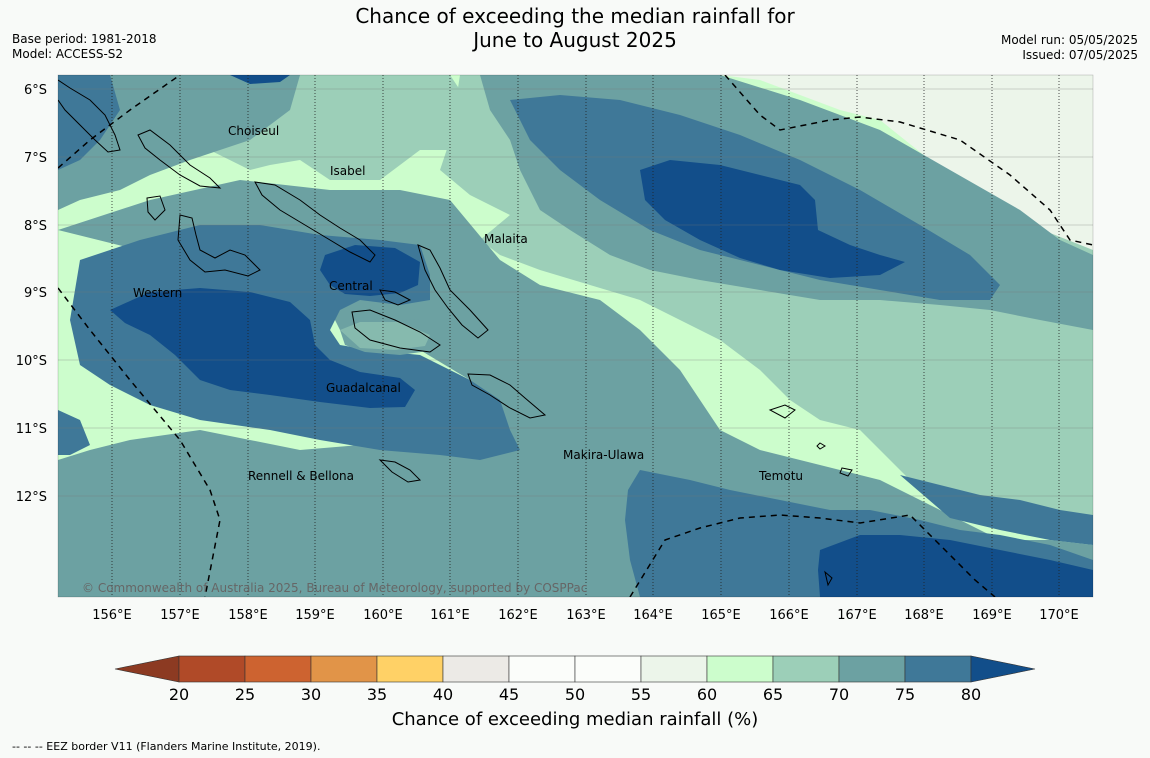  Describe the element at coordinates (1080, 55) in the screenshot. I see `issued-date: Issued: 07/05/2025` at that location.